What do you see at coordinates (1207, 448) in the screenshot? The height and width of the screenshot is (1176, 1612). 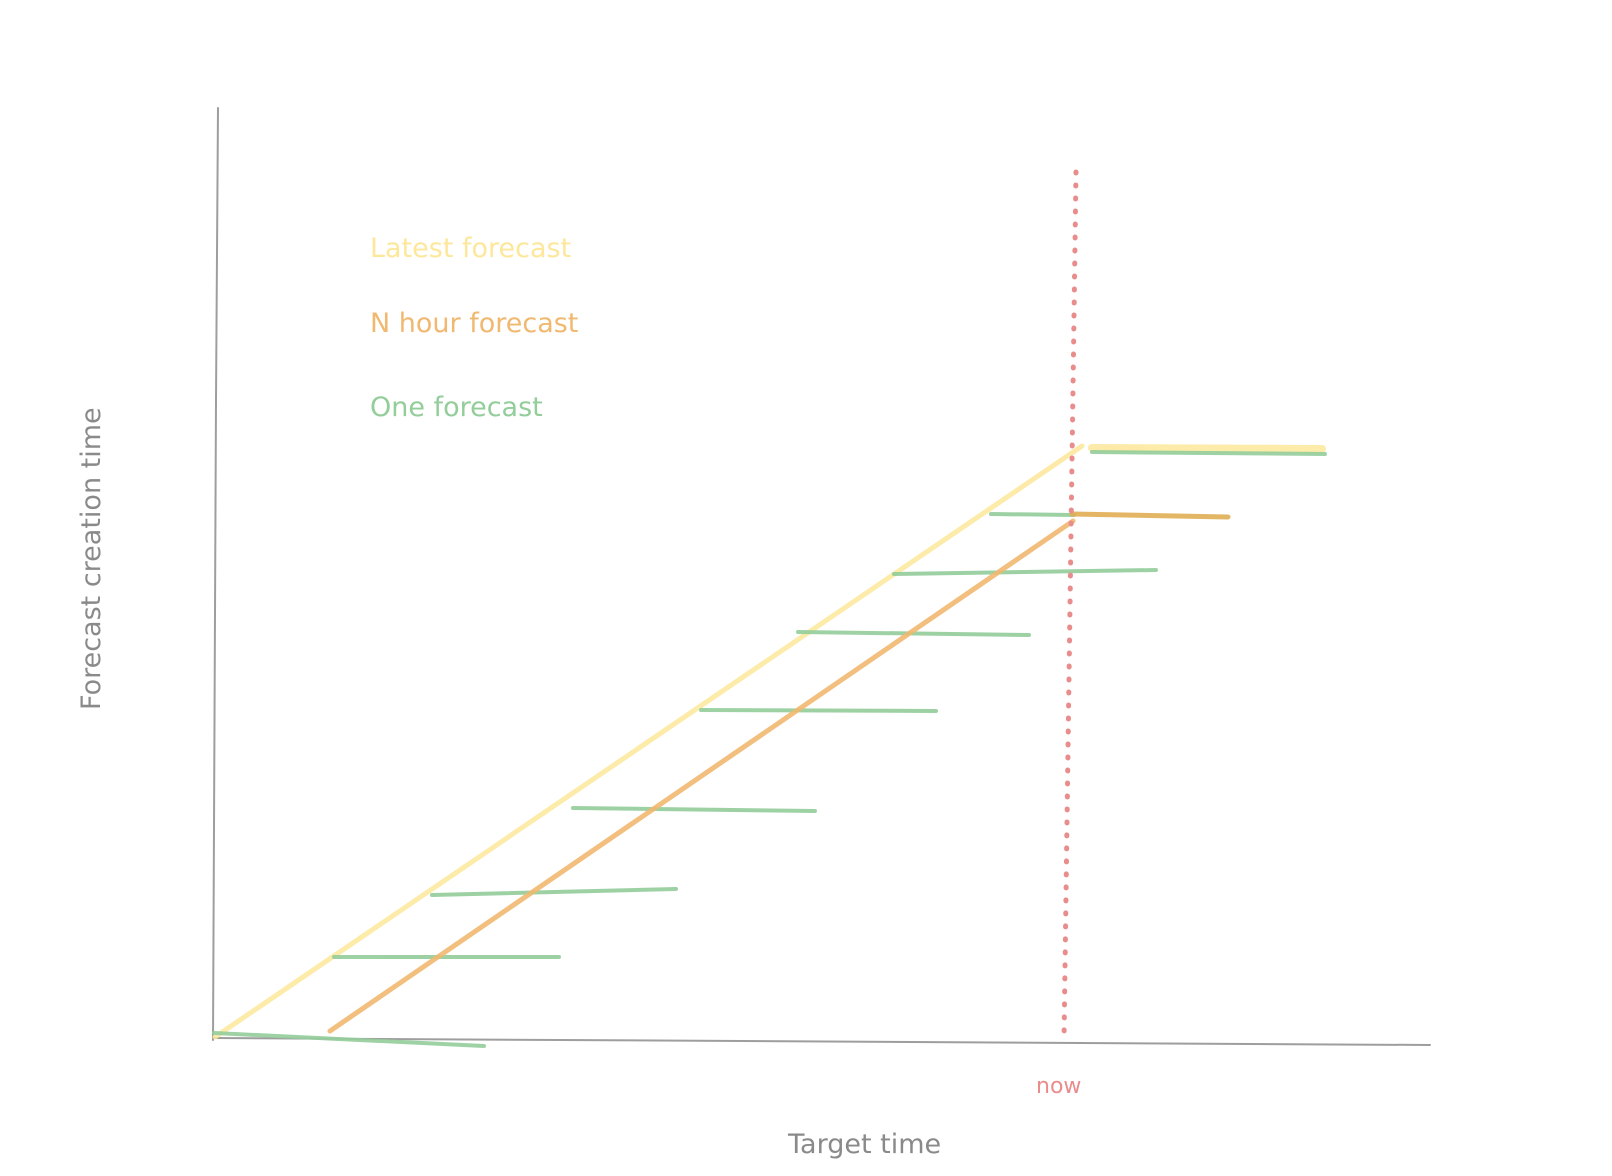 I see `latest-forecast-horizontal` at bounding box center [1207, 448].